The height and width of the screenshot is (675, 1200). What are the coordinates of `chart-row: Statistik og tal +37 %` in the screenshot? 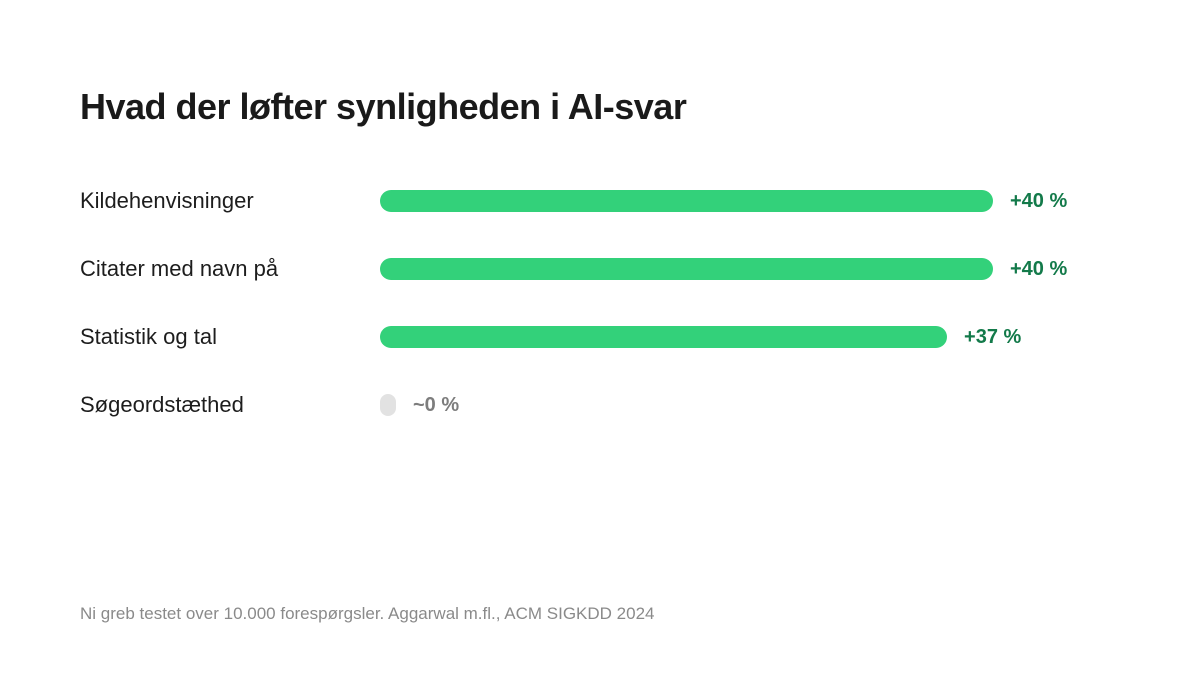 It's located at (600, 337).